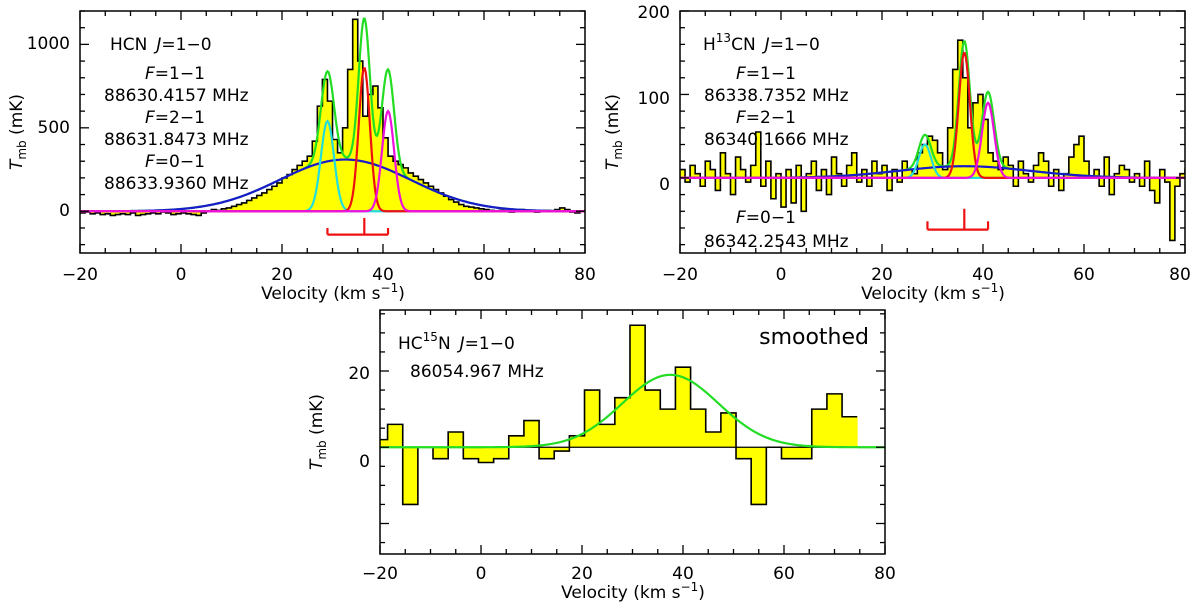 Image resolution: width=1200 pixels, height=602 pixels. Describe the element at coordinates (481, 574) in the screenshot. I see `hc15n-x-tick-label: 0` at that location.